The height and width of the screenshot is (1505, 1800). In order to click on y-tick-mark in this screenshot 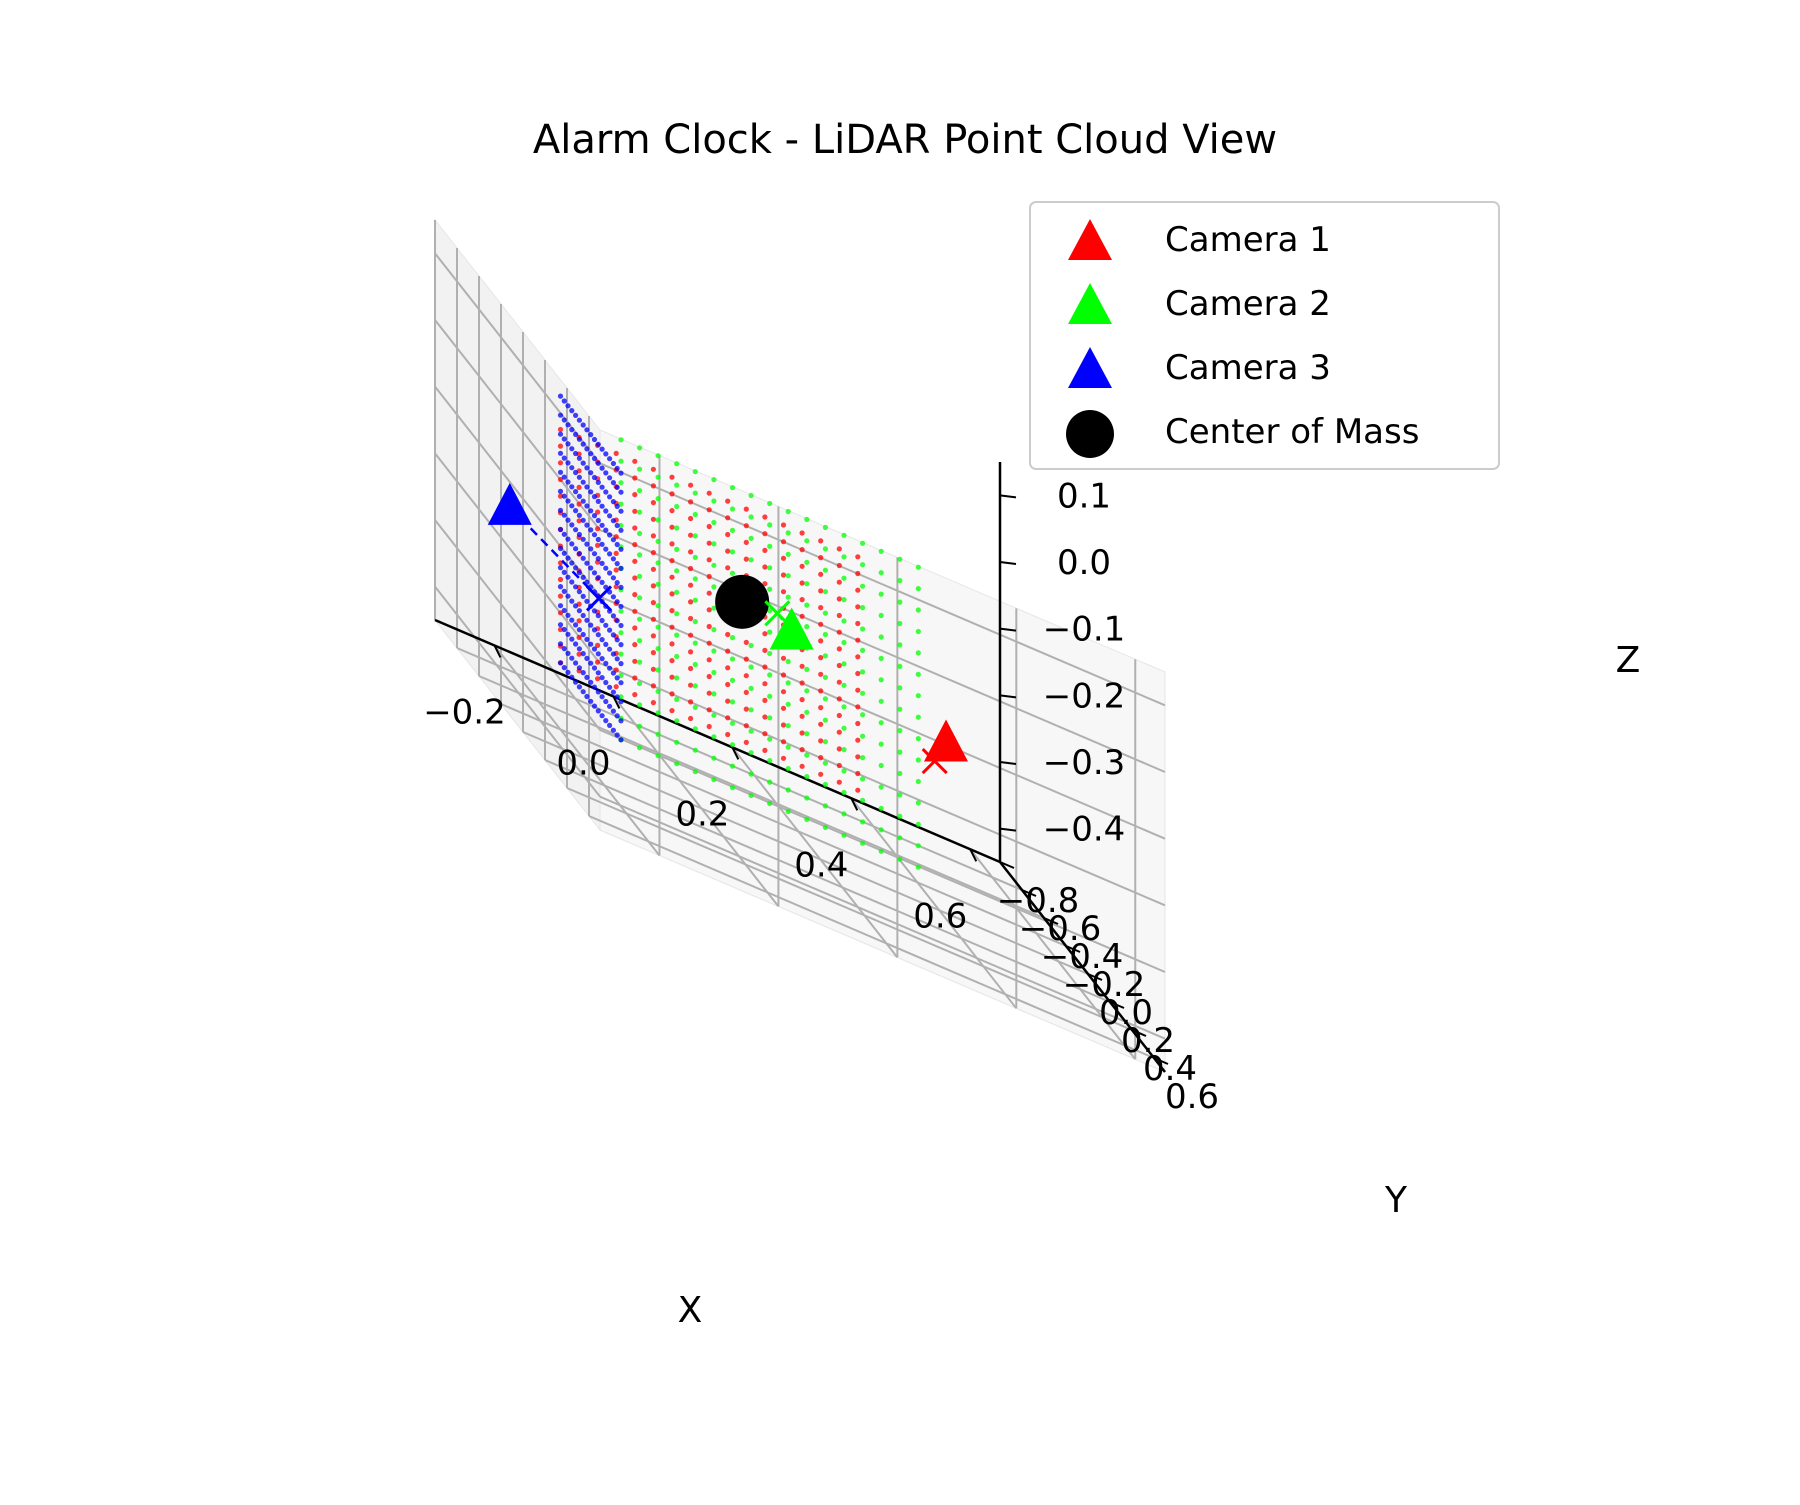, I will do `click(1029, 893)`.